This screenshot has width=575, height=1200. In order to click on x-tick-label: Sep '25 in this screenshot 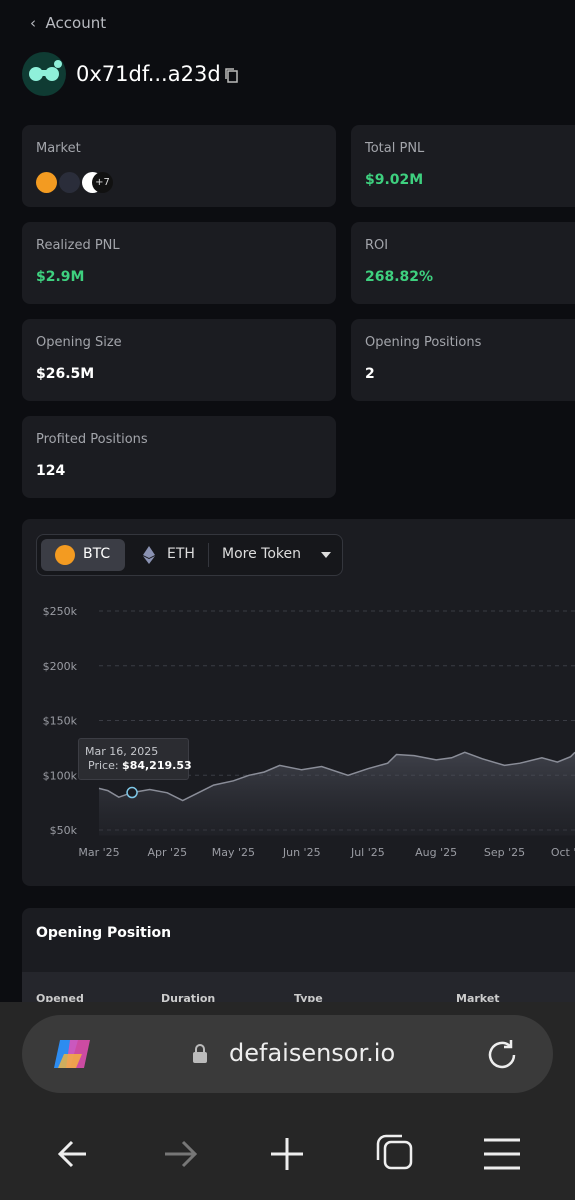, I will do `click(504, 852)`.